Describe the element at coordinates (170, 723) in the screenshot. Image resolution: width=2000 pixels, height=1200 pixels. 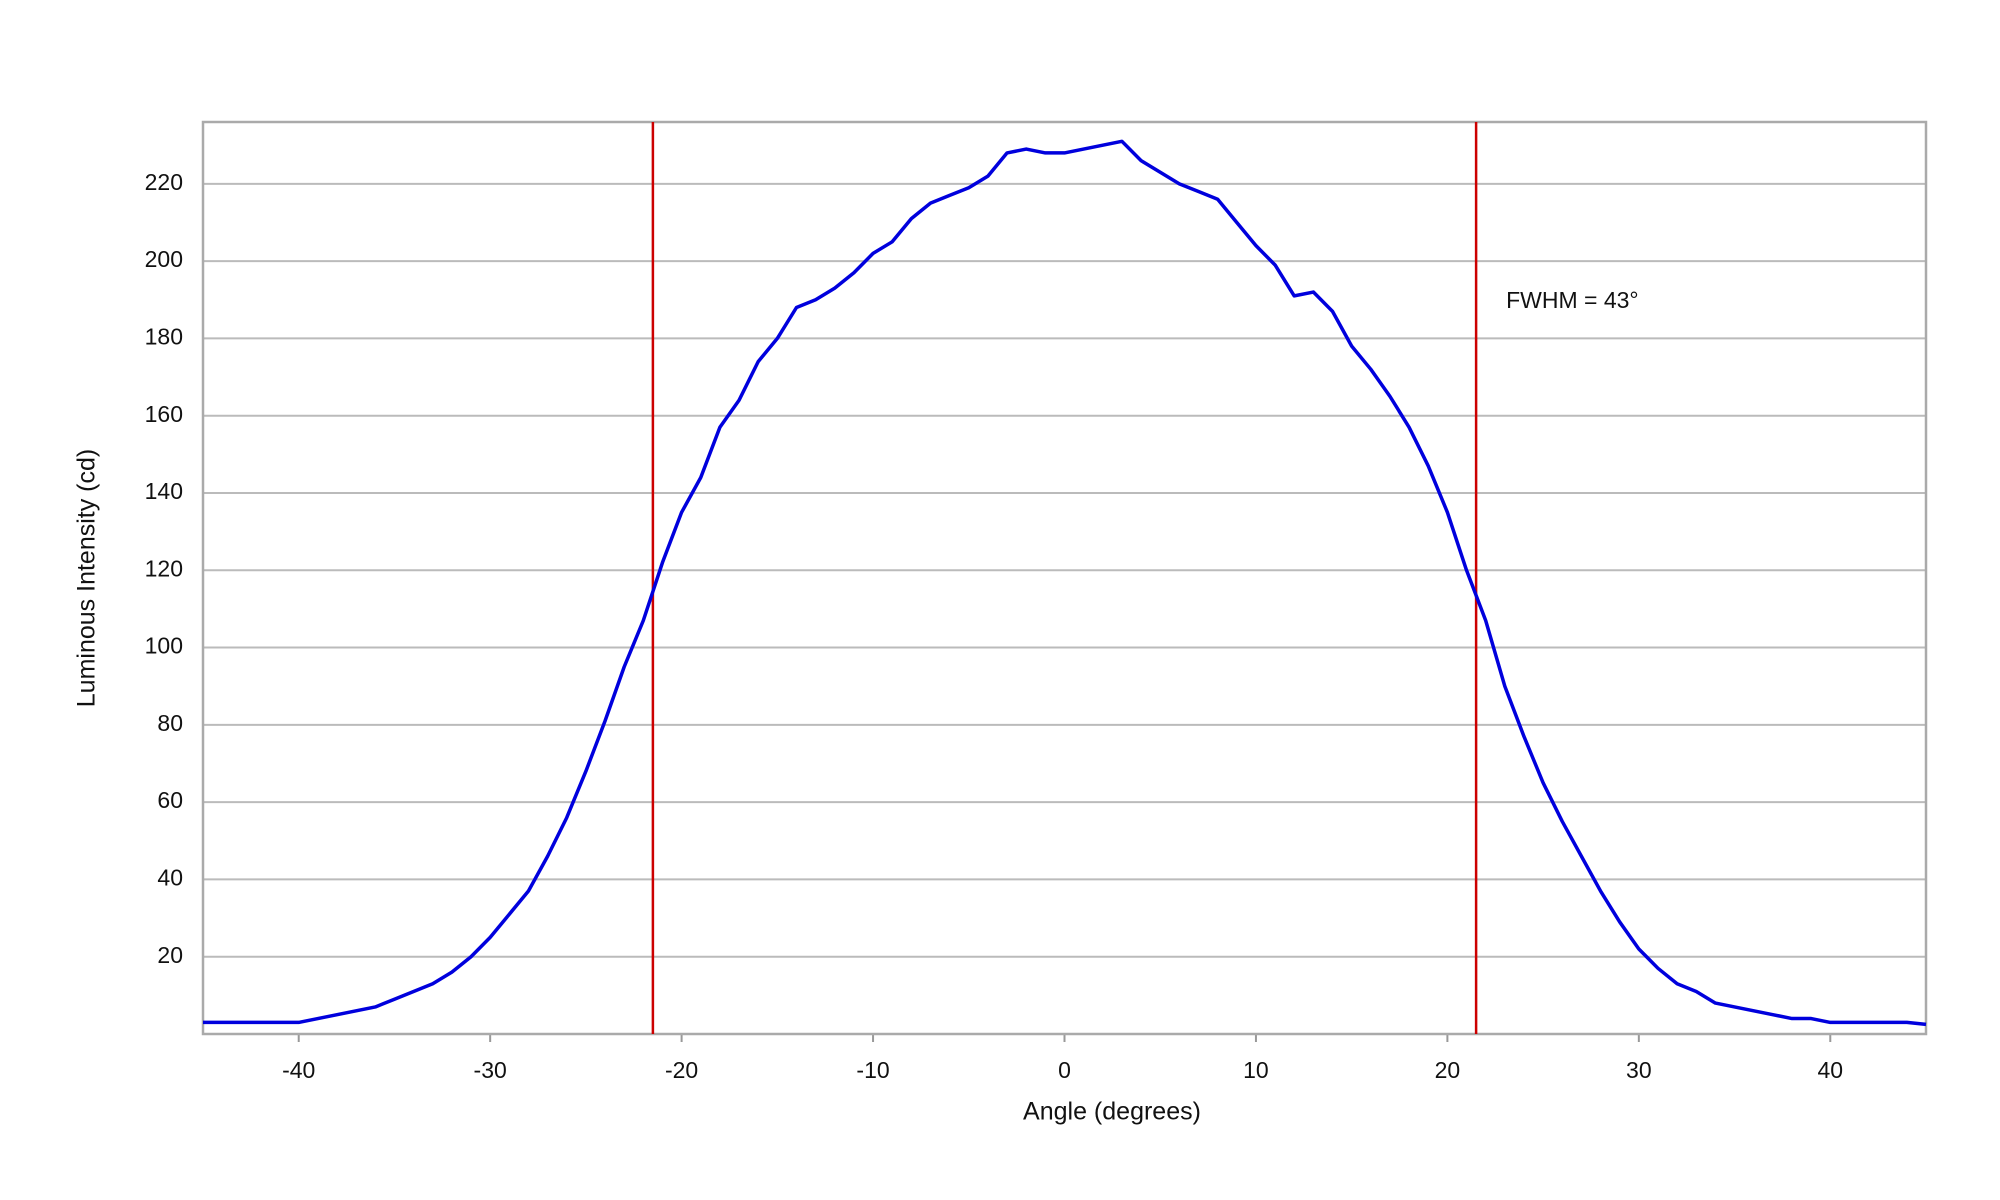
I see `y-tick-label: 80` at that location.